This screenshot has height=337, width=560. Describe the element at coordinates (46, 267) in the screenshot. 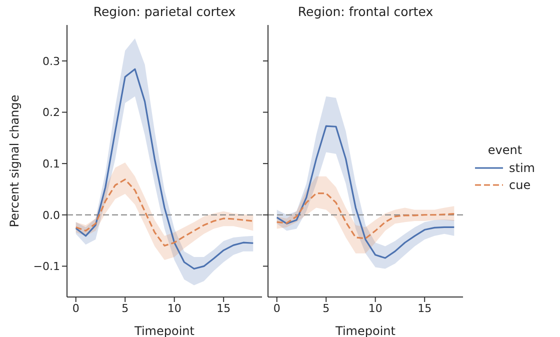

I see `y-tick-label: −0.1` at that location.